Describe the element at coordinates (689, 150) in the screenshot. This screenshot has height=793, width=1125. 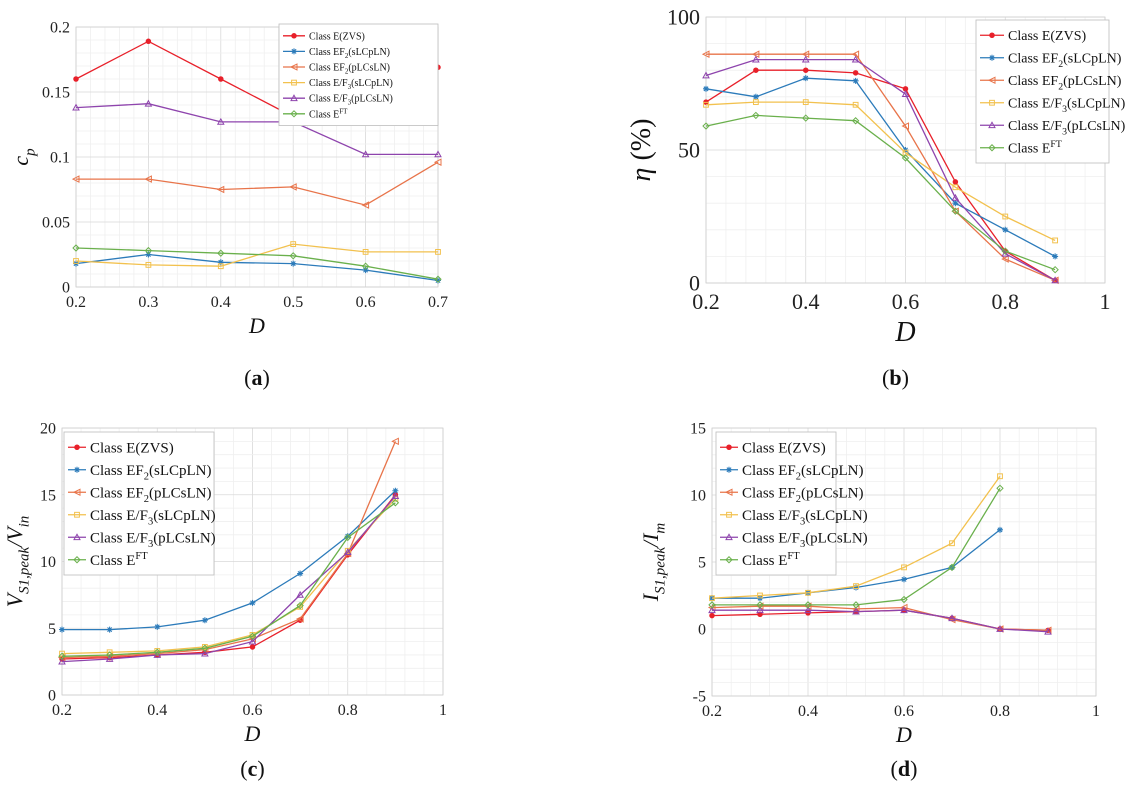
I see `y-tick-label: 50` at that location.